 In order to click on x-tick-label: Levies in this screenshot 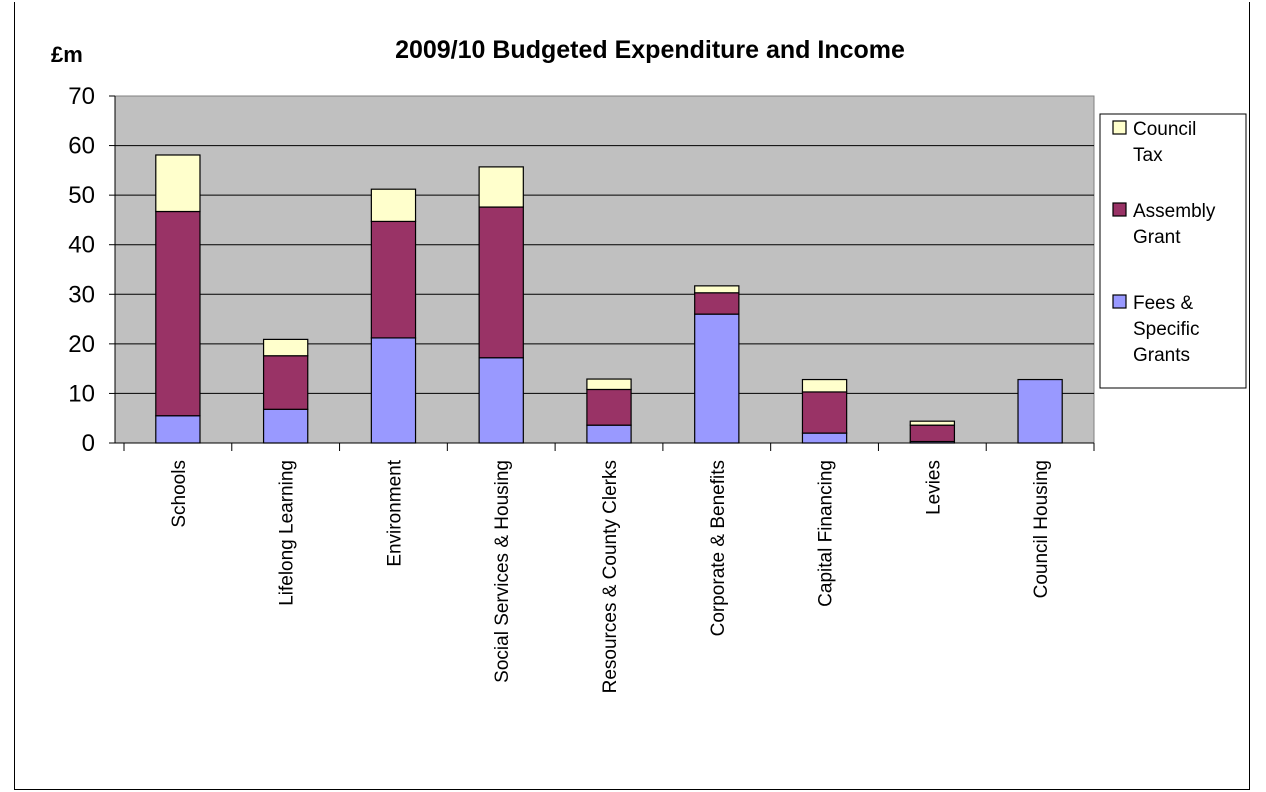, I will do `click(933, 487)`.